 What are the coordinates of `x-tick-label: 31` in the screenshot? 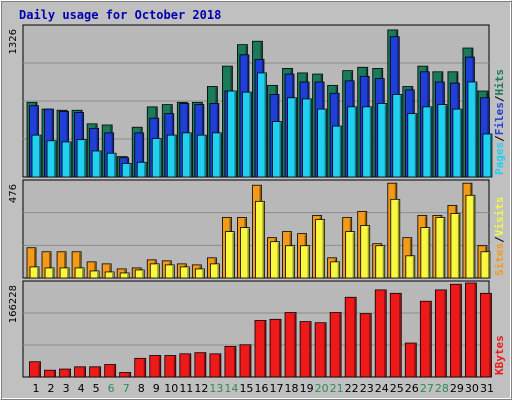 It's located at (487, 388).